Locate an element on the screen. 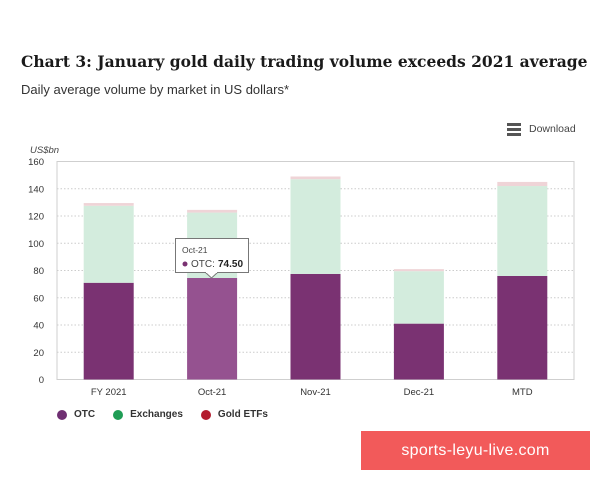 This screenshot has height=480, width=600. tooltip-pointer is located at coordinates (211, 275).